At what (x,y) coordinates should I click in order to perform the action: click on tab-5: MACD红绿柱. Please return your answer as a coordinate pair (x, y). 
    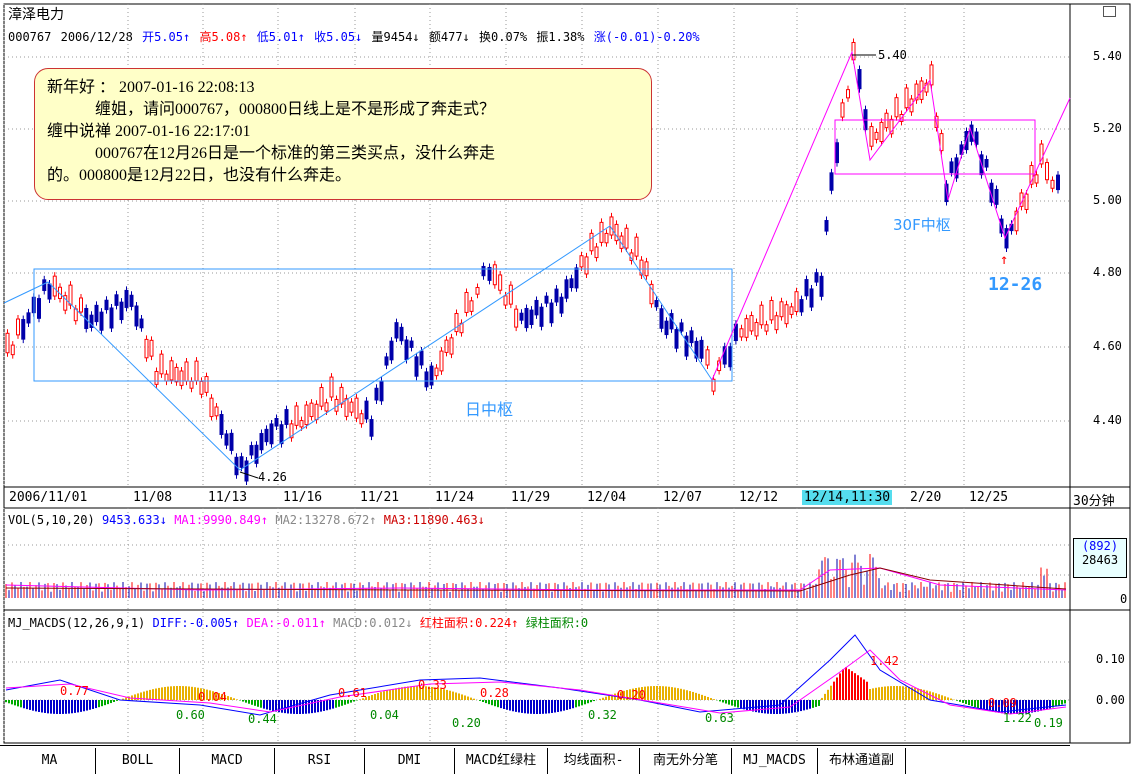
    Looking at the image, I should click on (501, 761).